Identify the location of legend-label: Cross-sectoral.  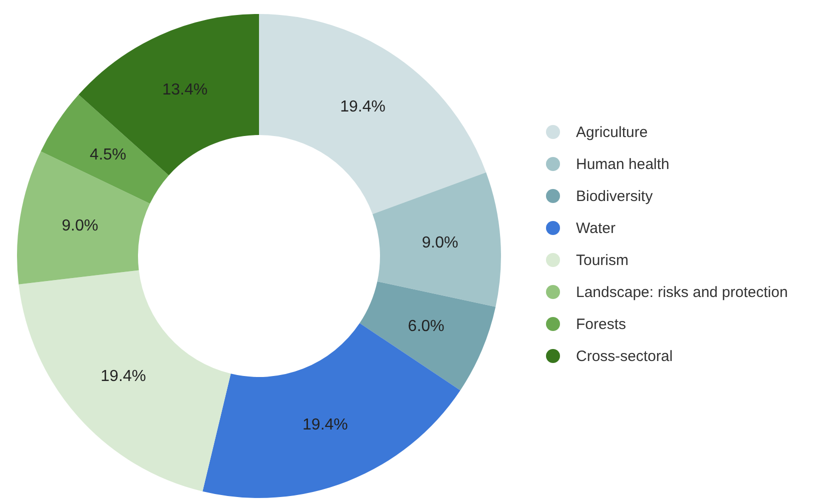
(624, 357).